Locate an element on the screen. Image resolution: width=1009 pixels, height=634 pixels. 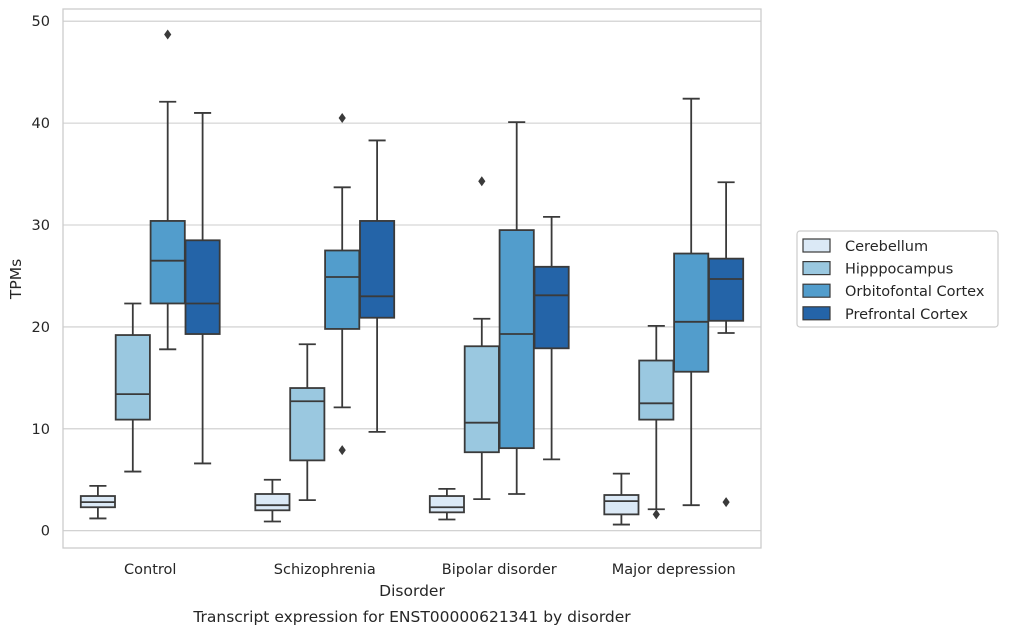
legend-box is located at coordinates (897, 279).